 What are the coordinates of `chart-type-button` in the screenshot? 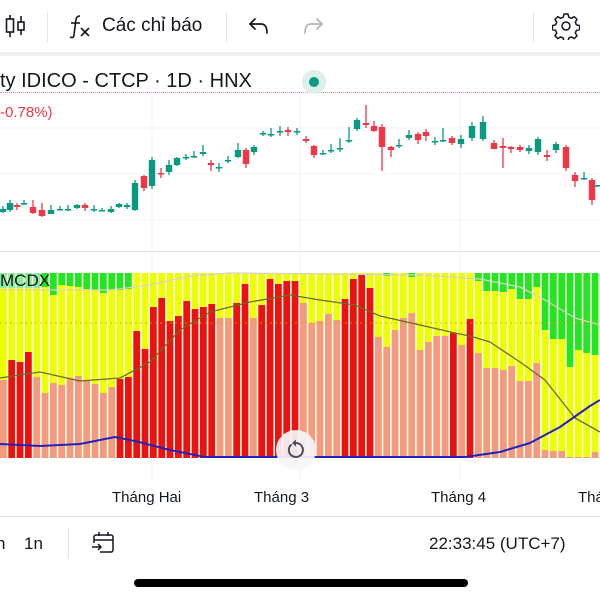 It's located at (16, 26).